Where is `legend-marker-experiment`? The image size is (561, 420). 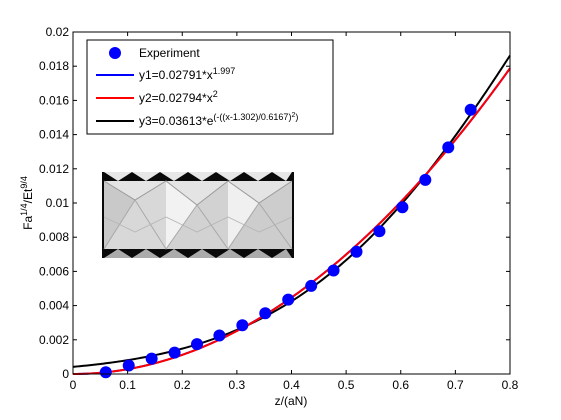
legend-marker-experiment is located at coordinates (115, 53).